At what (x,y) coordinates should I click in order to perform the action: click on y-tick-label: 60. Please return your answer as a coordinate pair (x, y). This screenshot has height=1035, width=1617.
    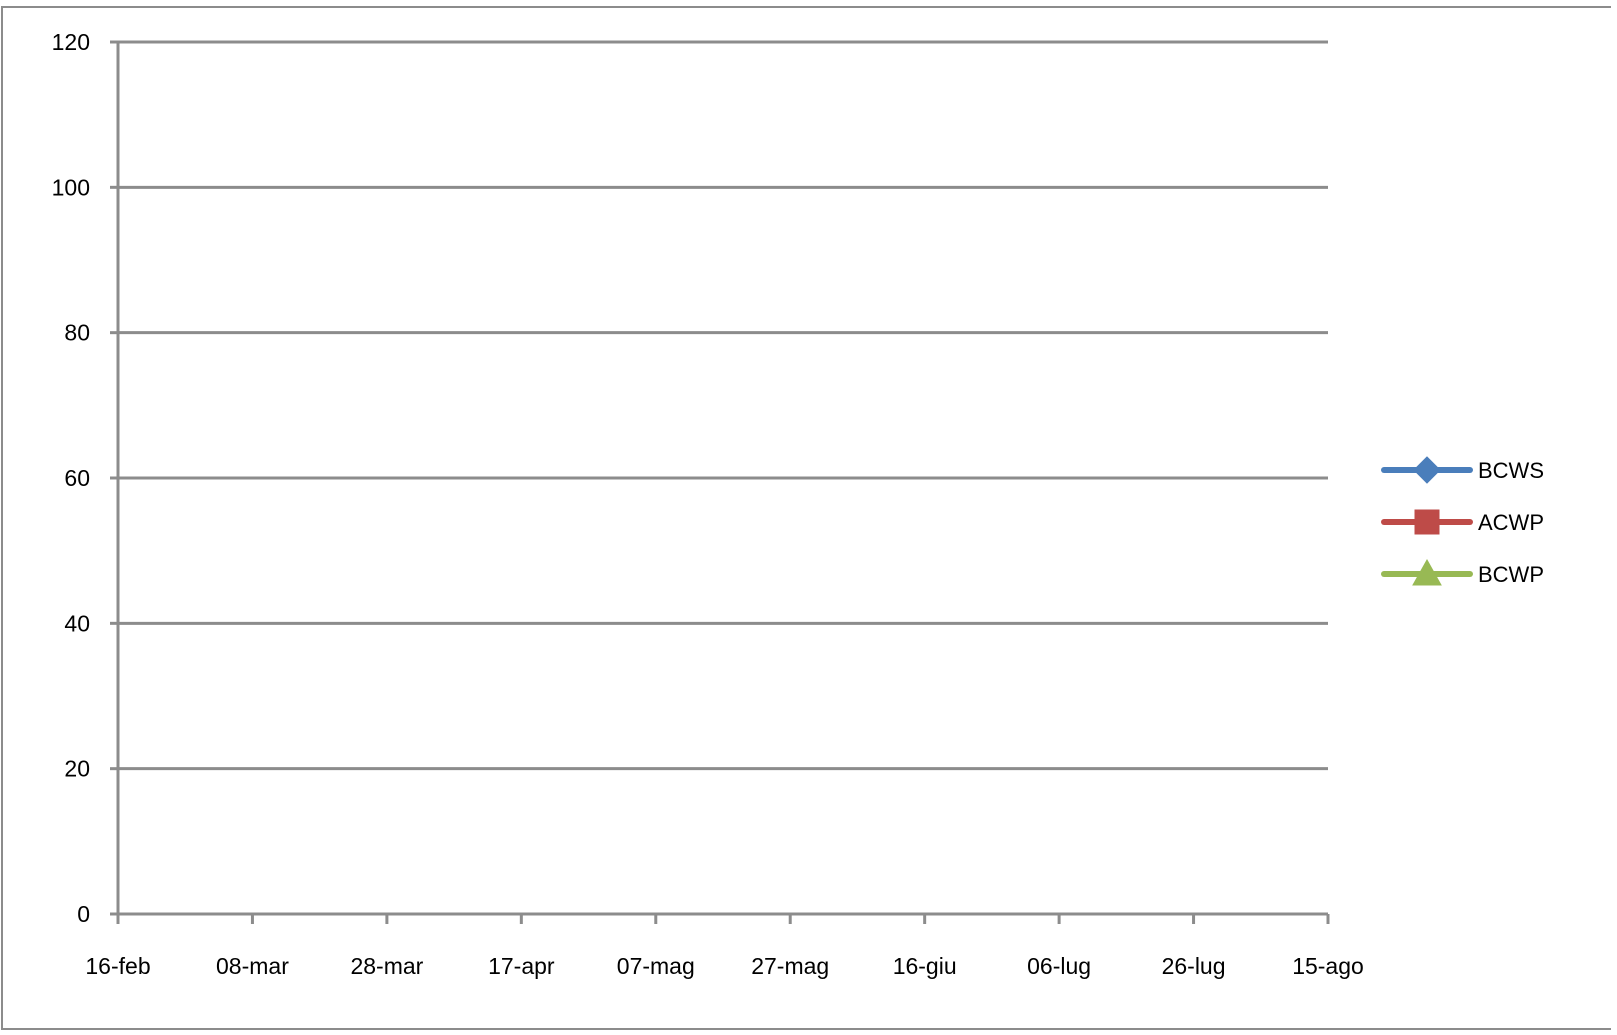
    Looking at the image, I should click on (77, 478).